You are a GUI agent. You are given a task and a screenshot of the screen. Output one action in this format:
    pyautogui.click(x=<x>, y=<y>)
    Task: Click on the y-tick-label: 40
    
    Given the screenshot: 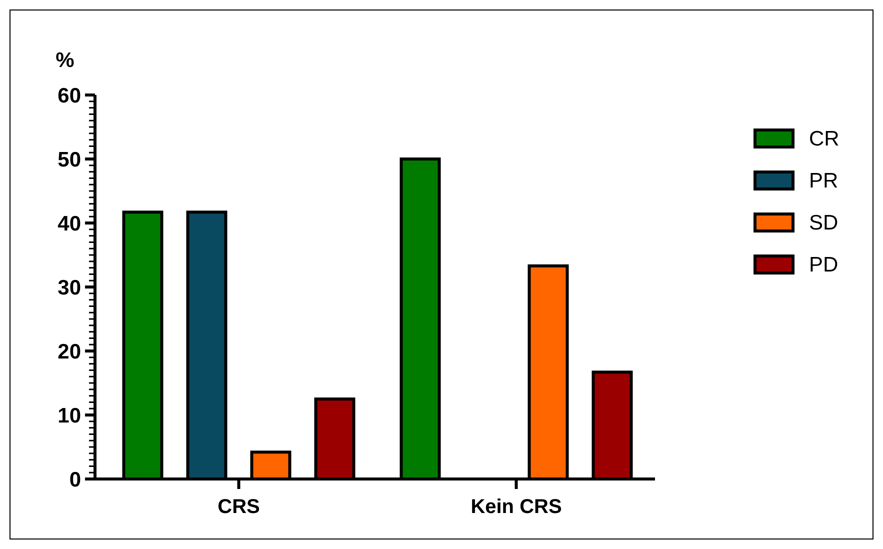 What is the action you would take?
    pyautogui.click(x=69, y=224)
    